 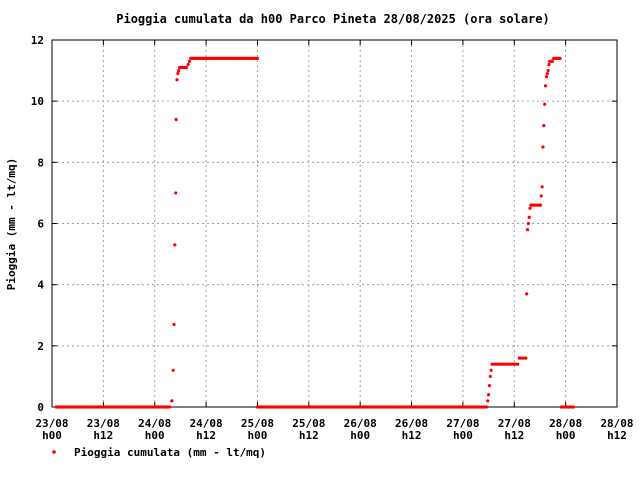 I want to click on y-tick-label: 8, so click(x=40, y=162).